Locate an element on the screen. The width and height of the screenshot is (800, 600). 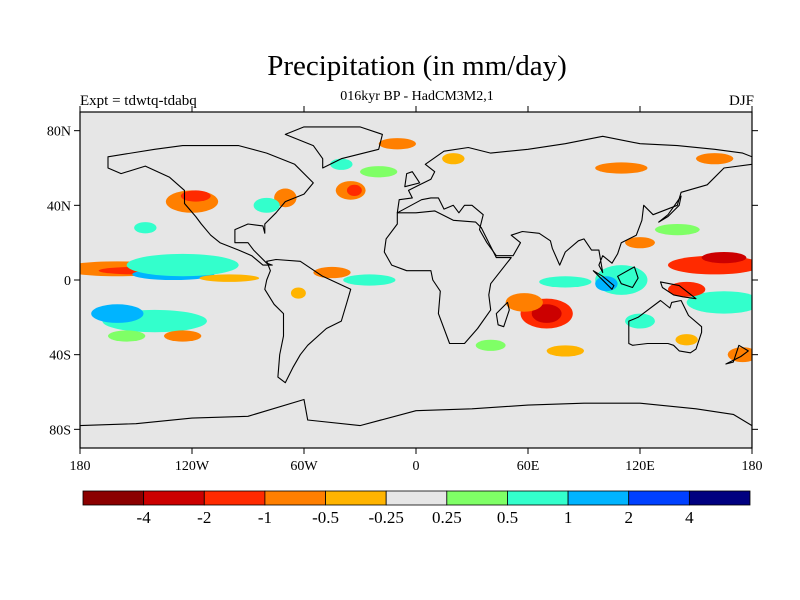
season-label: DJF is located at coordinates (741, 101).